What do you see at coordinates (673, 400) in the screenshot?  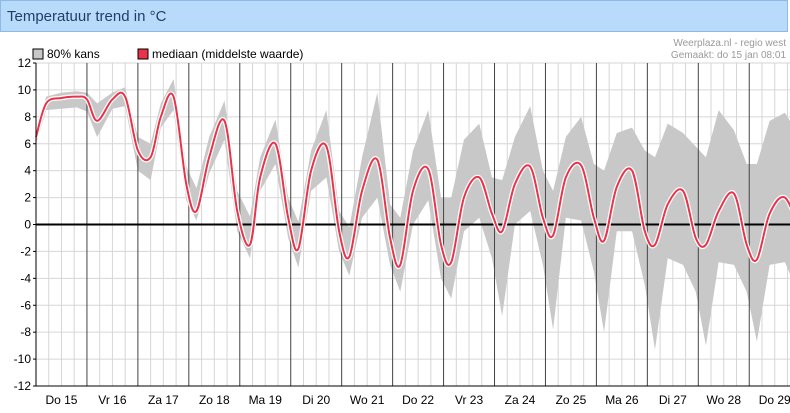 I see `x-day-label-12: Di 27` at bounding box center [673, 400].